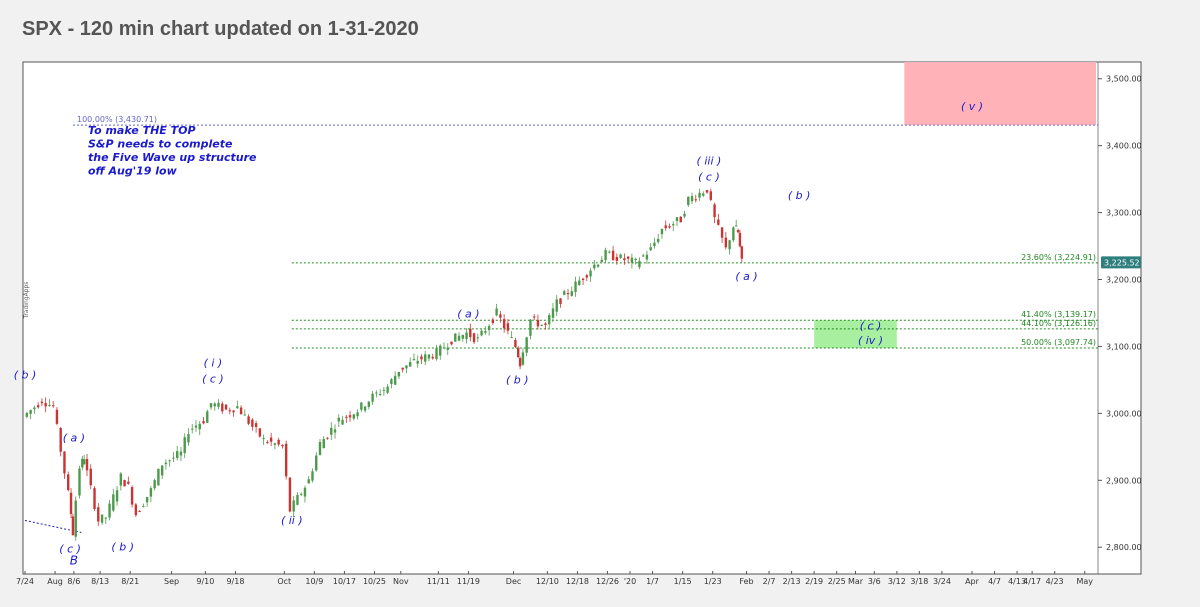  Describe the element at coordinates (897, 581) in the screenshot. I see `x-tick-label: 3/12` at that location.